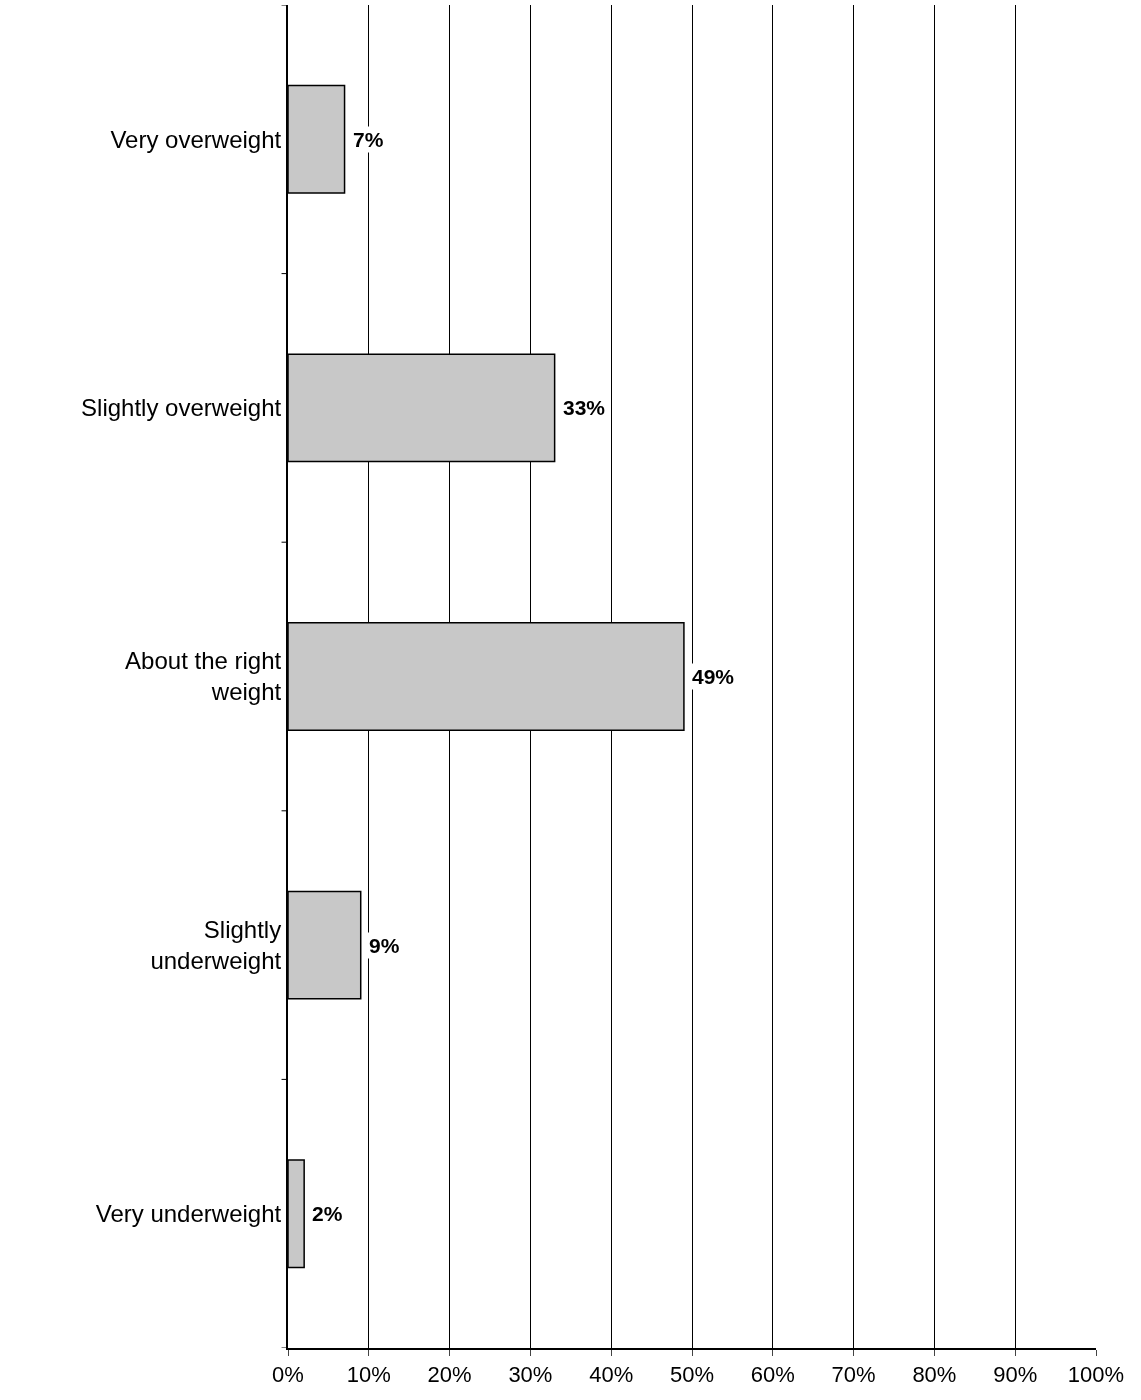  Describe the element at coordinates (692, 1375) in the screenshot. I see `x-tick-label: 50%` at that location.